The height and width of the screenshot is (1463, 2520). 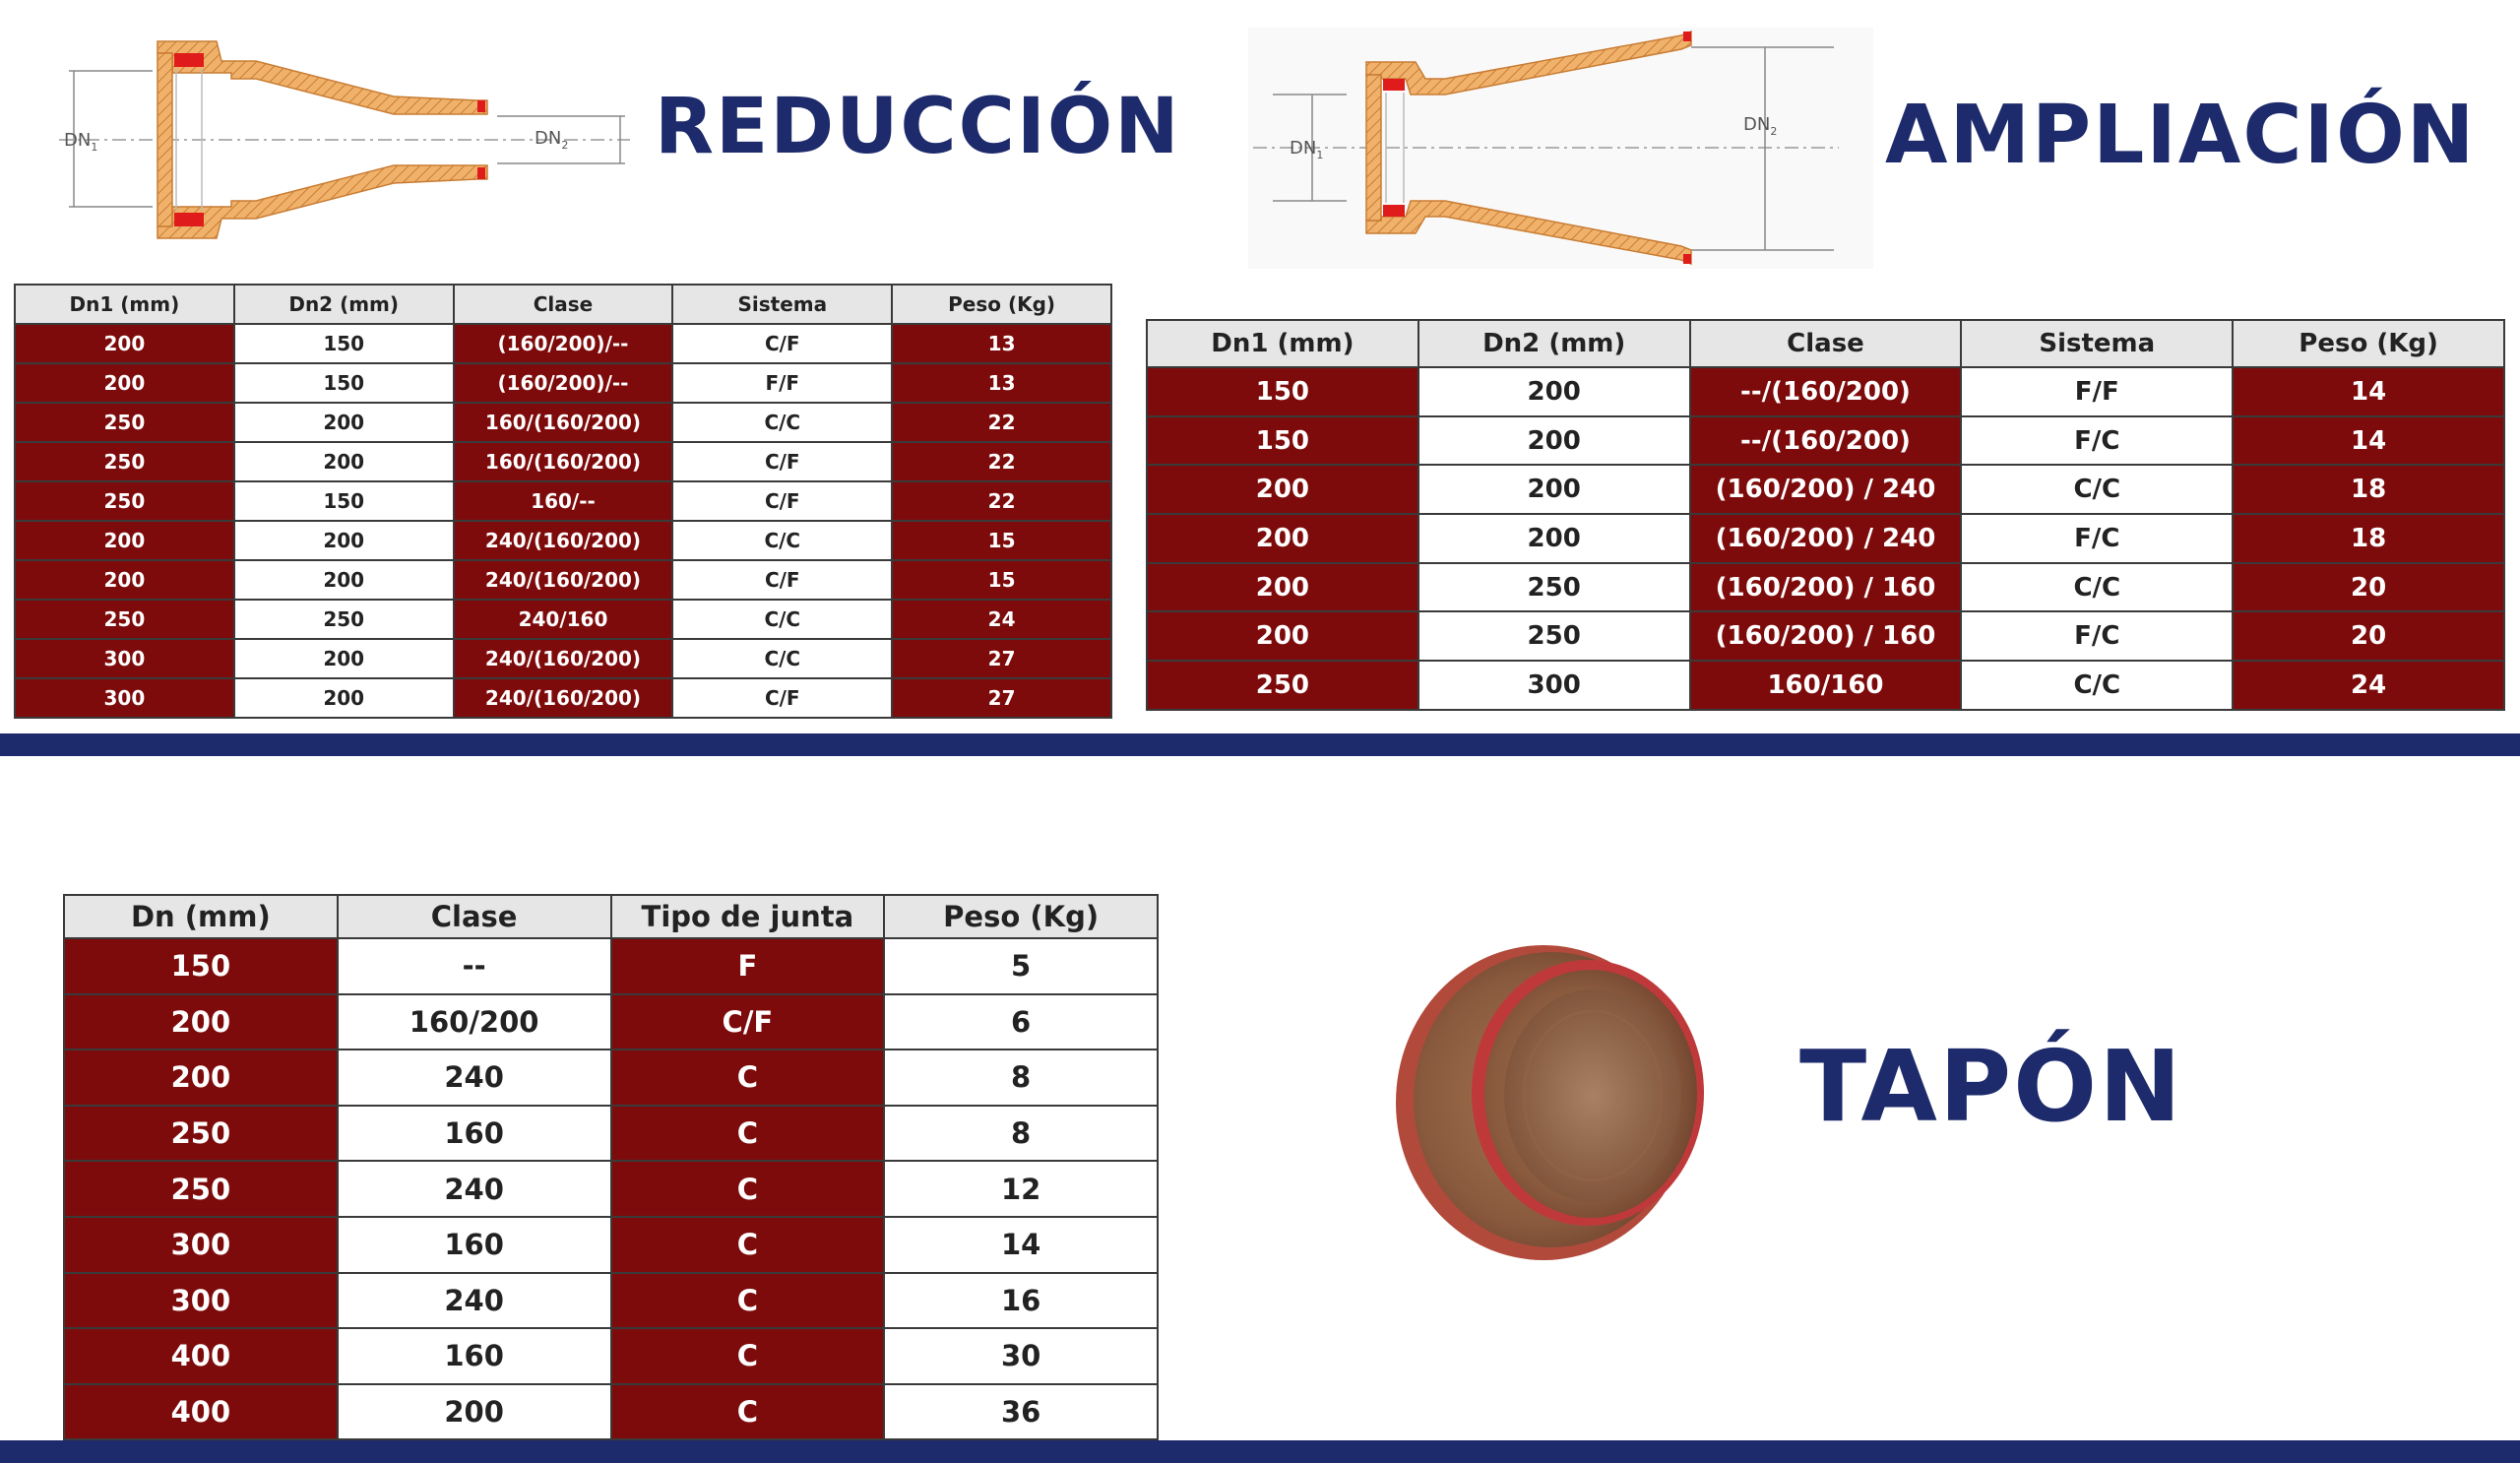 I want to click on table-cell: 30, so click(x=1021, y=1356).